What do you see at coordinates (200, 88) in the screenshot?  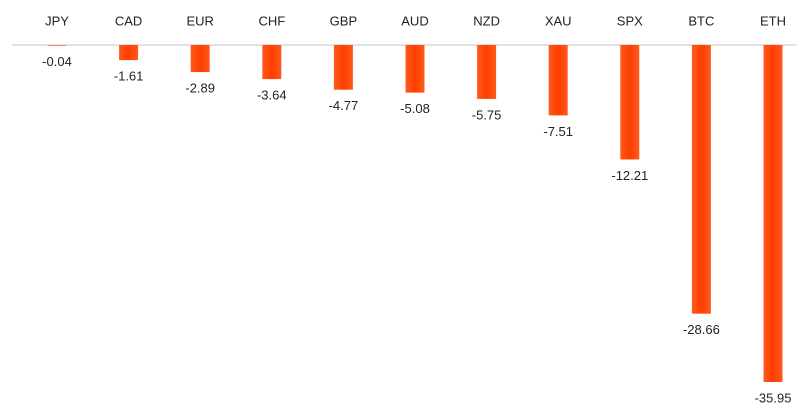 I see `data-label: -2.89` at bounding box center [200, 88].